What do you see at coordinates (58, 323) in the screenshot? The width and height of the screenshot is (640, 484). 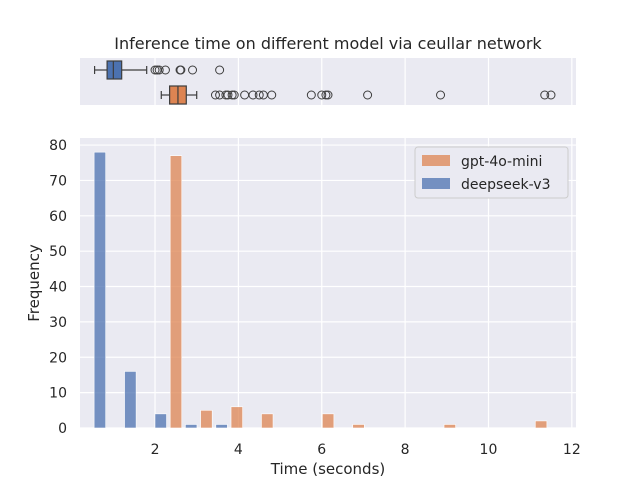 I see `y-tick-label: 30` at bounding box center [58, 323].